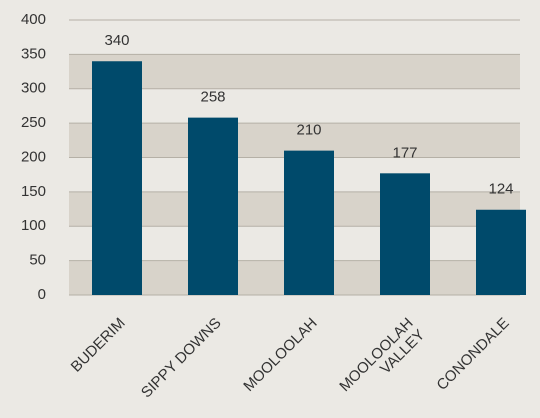  Describe the element at coordinates (37, 260) in the screenshot. I see `y-tick-label: 50` at that location.